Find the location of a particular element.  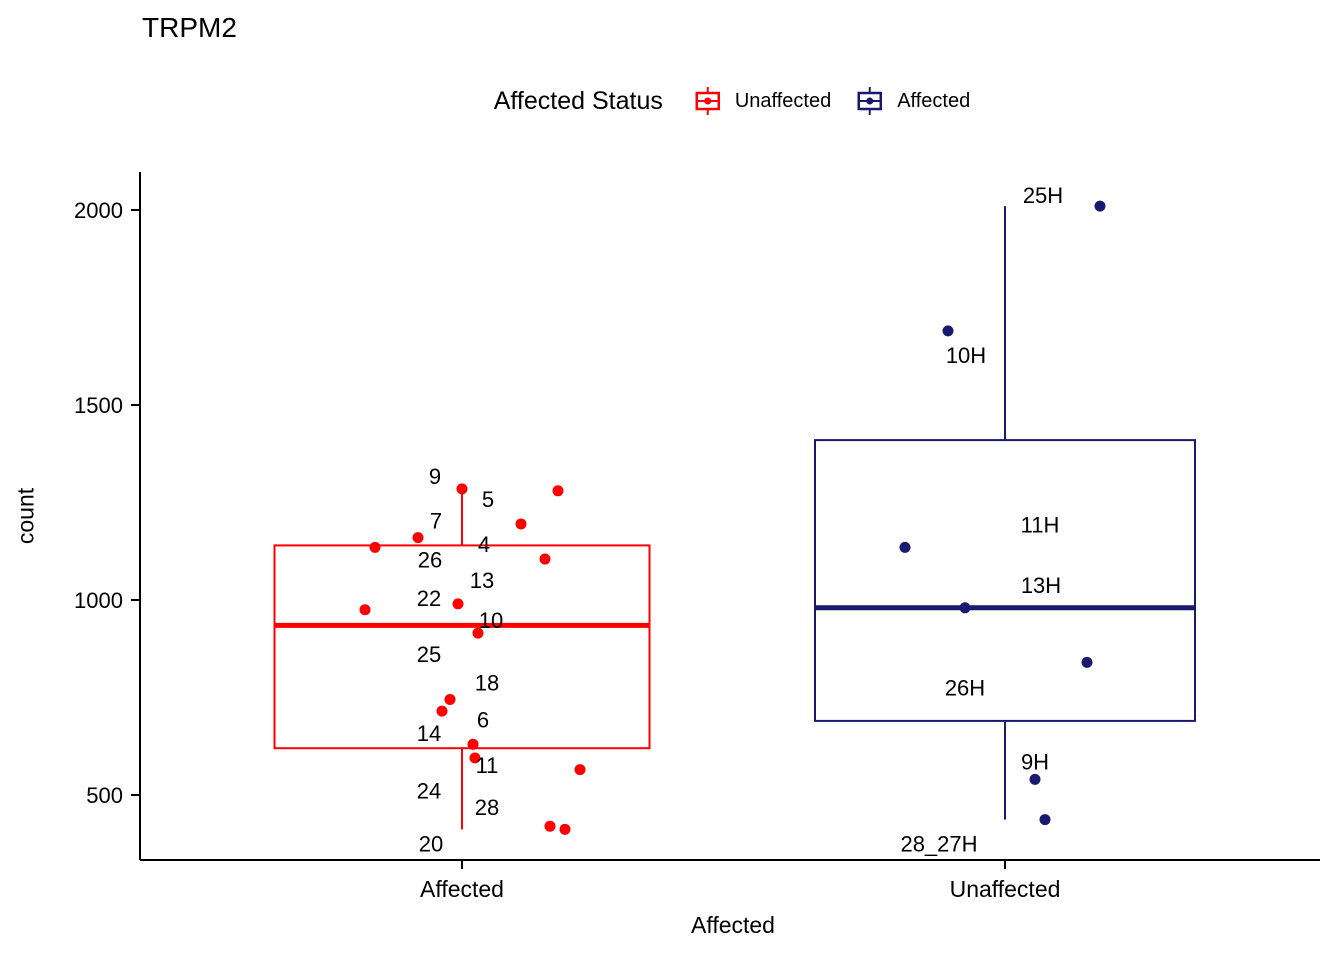

point-label-13: 13 is located at coordinates (482, 580).